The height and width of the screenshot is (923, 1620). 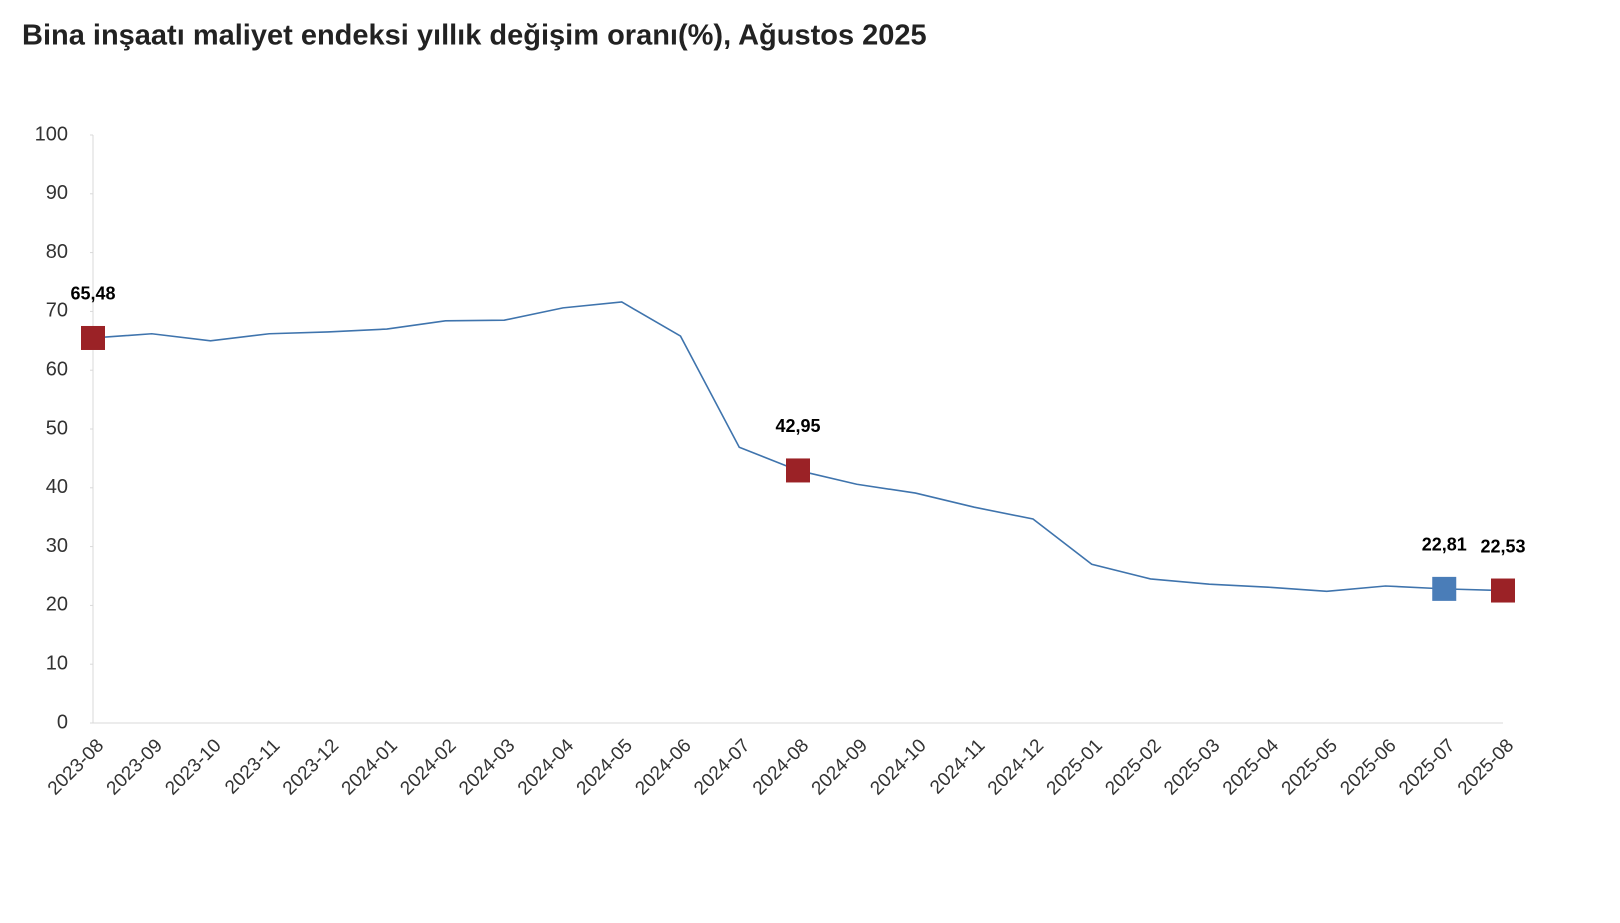 I want to click on x-tick-label: 2024-03, so click(x=487, y=767).